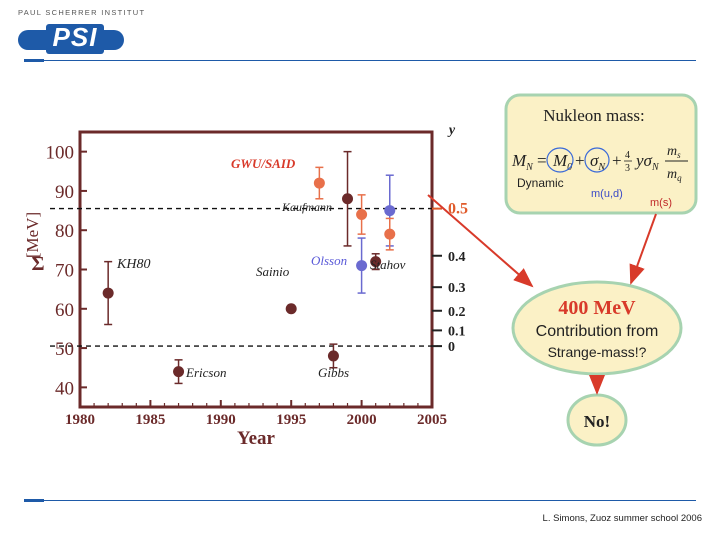 The height and width of the screenshot is (540, 720). Describe the element at coordinates (457, 257) in the screenshot. I see `right-tick-label: 0.4` at that location.